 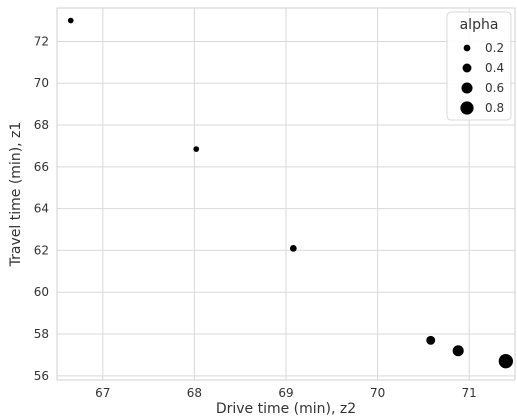 What do you see at coordinates (41, 83) in the screenshot?
I see `y-tick-label: 70` at bounding box center [41, 83].